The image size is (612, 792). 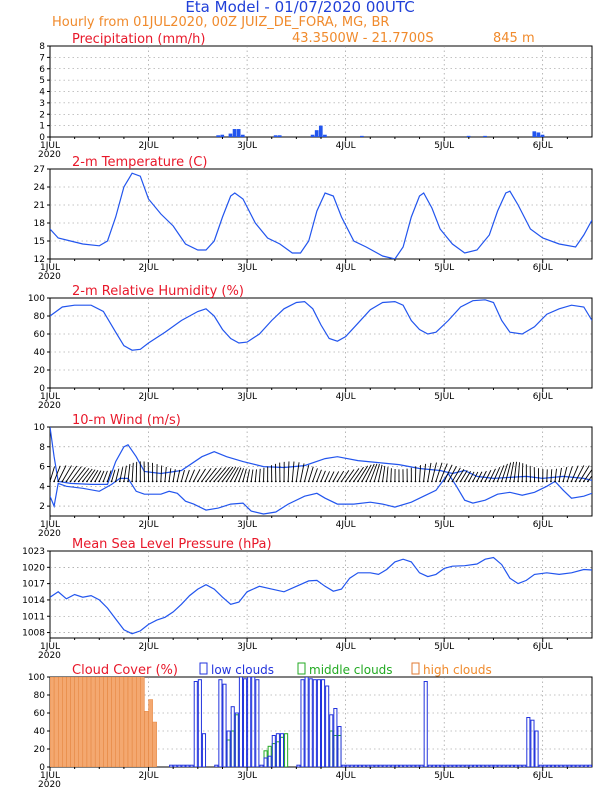 I want to click on wind-xtick-label: 4JUL, so click(x=346, y=525).